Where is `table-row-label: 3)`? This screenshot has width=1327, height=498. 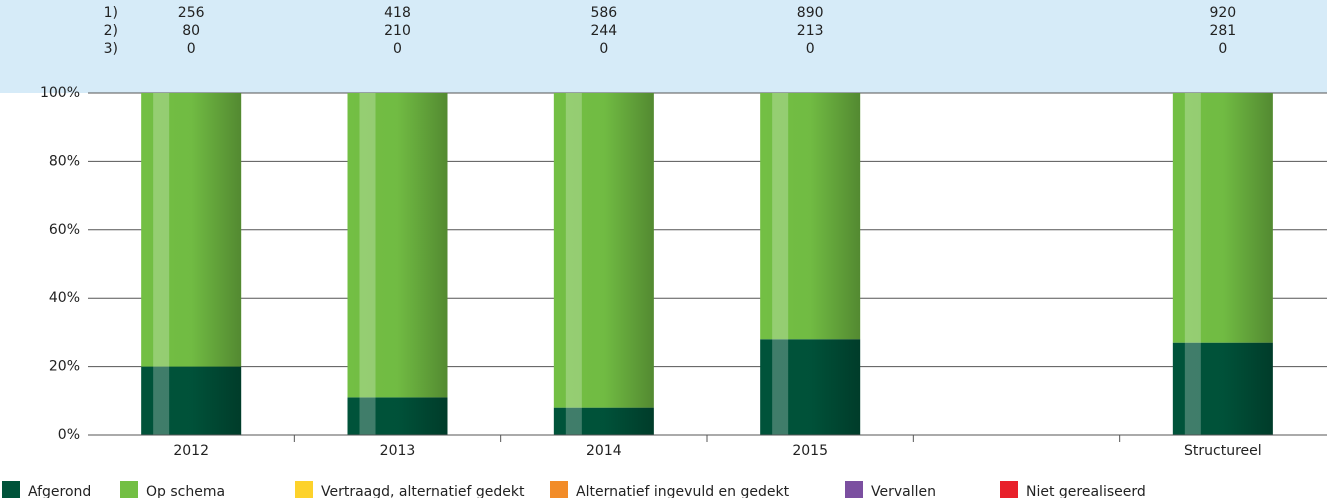
table-row-label: 3) is located at coordinates (111, 49).